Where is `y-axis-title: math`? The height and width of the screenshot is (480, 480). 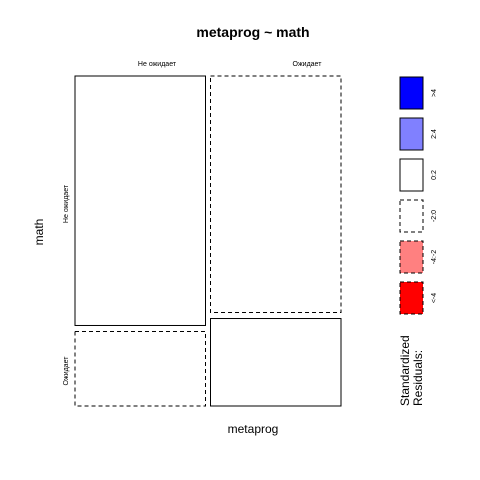 y-axis-title: math is located at coordinates (39, 232).